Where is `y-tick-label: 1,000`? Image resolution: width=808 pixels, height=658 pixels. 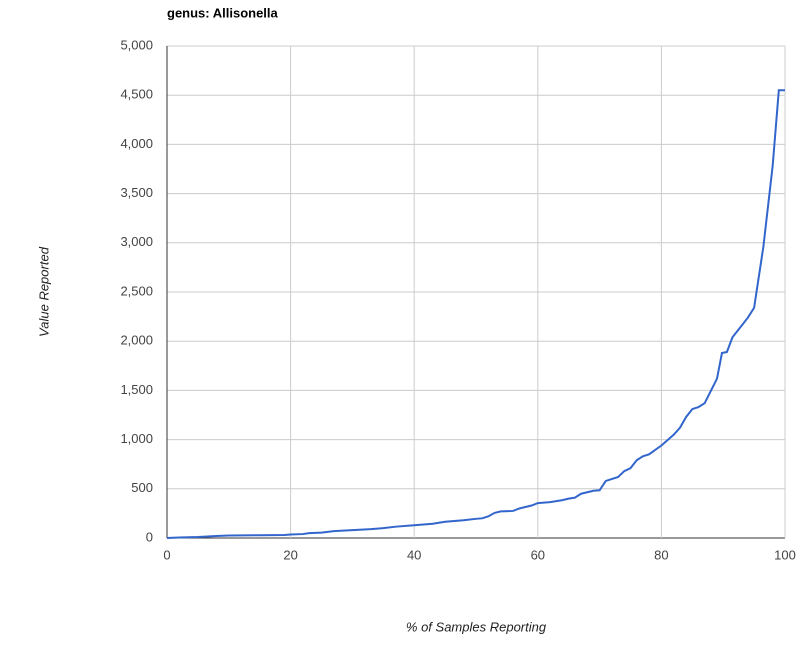 y-tick-label: 1,000 is located at coordinates (136, 438).